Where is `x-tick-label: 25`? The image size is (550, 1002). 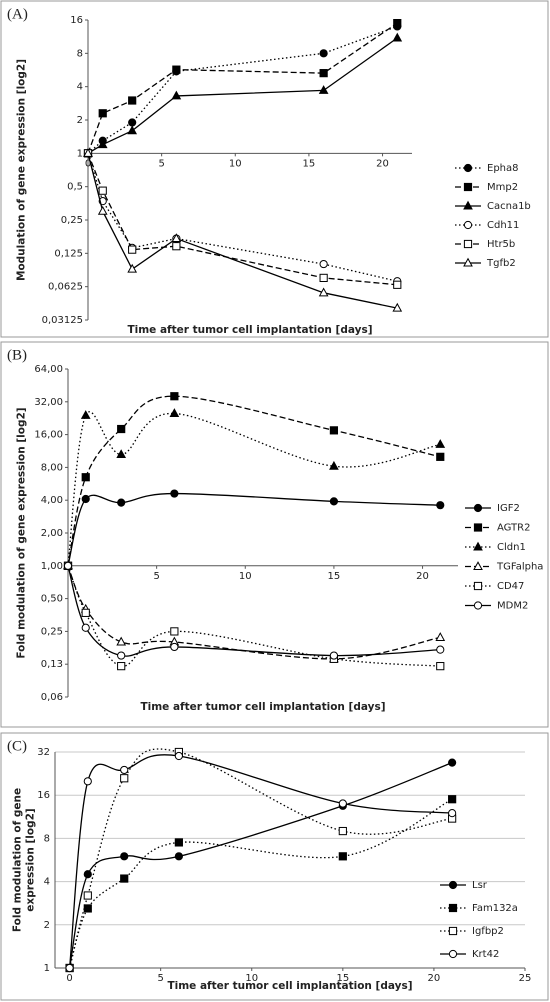 x-tick-label: 25 is located at coordinates (525, 978).